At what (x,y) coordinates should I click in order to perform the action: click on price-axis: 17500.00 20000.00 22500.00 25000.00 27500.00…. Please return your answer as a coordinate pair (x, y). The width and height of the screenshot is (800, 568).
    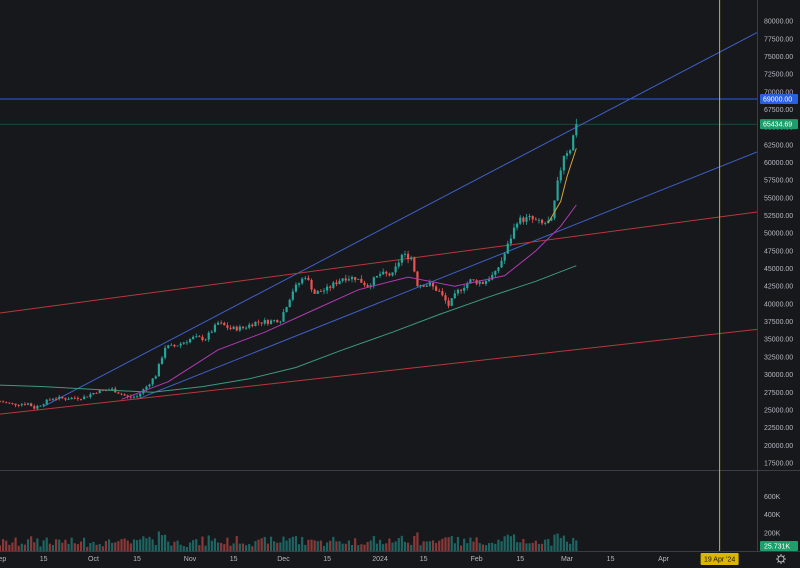
    Looking at the image, I should click on (779, 285).